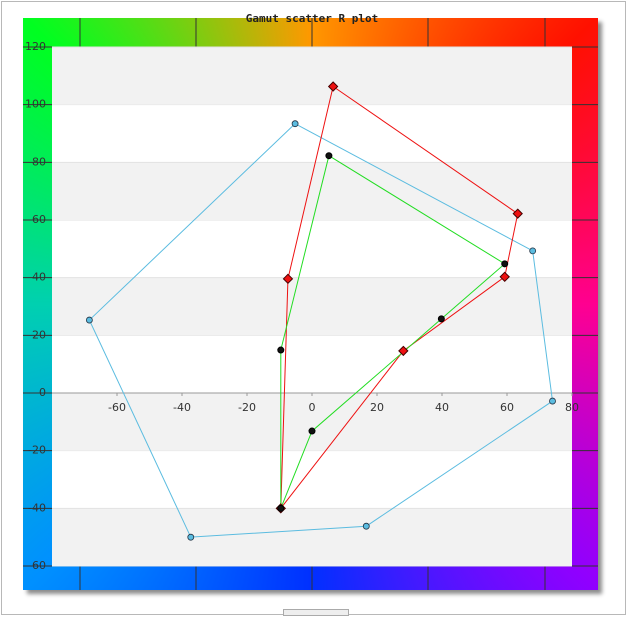 This screenshot has width=629, height=618. Describe the element at coordinates (39, 334) in the screenshot. I see `y-tick-label: 20` at that location.